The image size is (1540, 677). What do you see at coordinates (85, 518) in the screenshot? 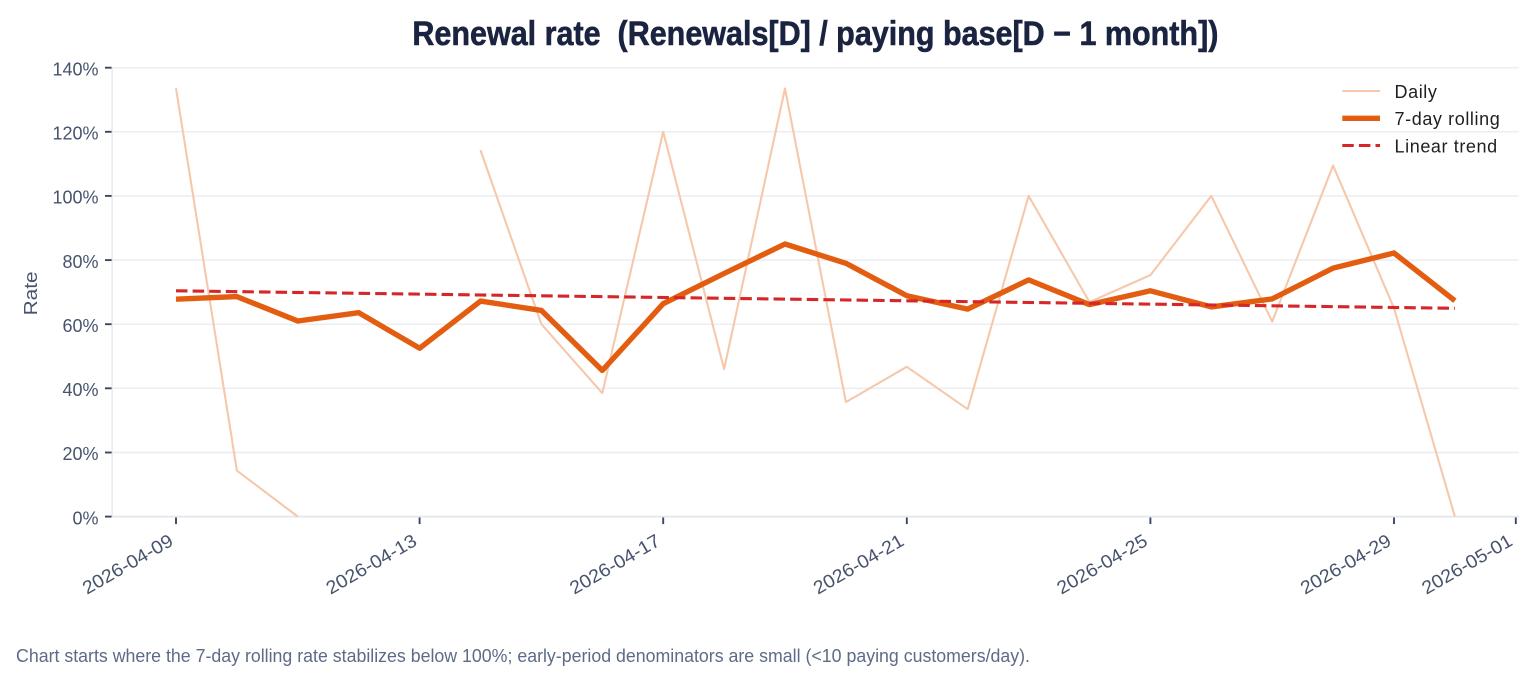
I see `svg-text: 0%` at bounding box center [85, 518].